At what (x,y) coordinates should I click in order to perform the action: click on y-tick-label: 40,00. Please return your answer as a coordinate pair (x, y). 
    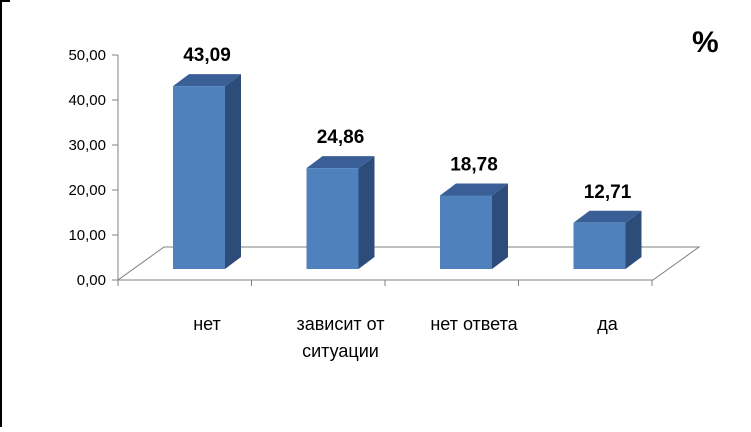
    Looking at the image, I should click on (87, 100).